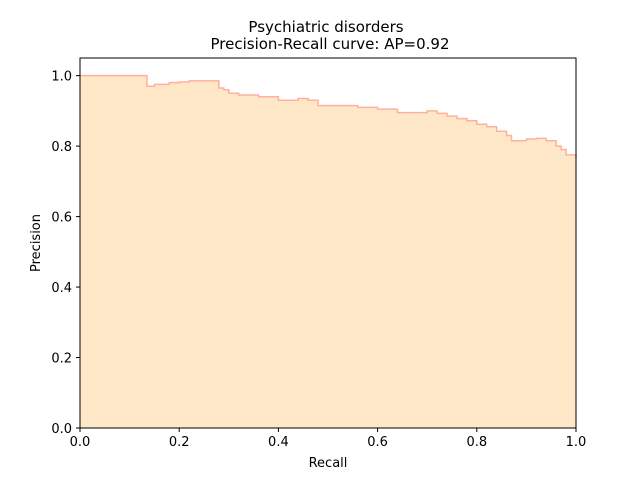 Image resolution: width=640 pixels, height=480 pixels. I want to click on y-tick-label: 0.4, so click(61, 288).